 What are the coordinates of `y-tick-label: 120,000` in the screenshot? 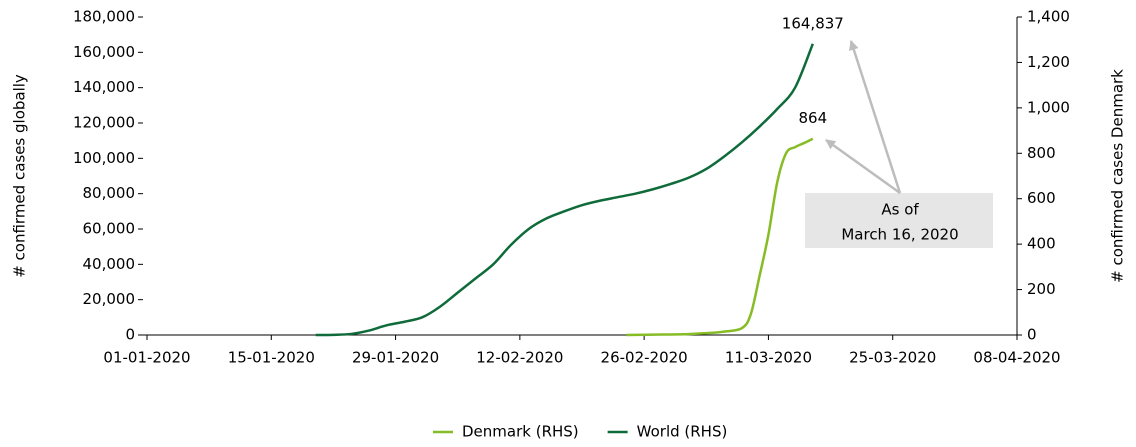 It's located at (104, 123).